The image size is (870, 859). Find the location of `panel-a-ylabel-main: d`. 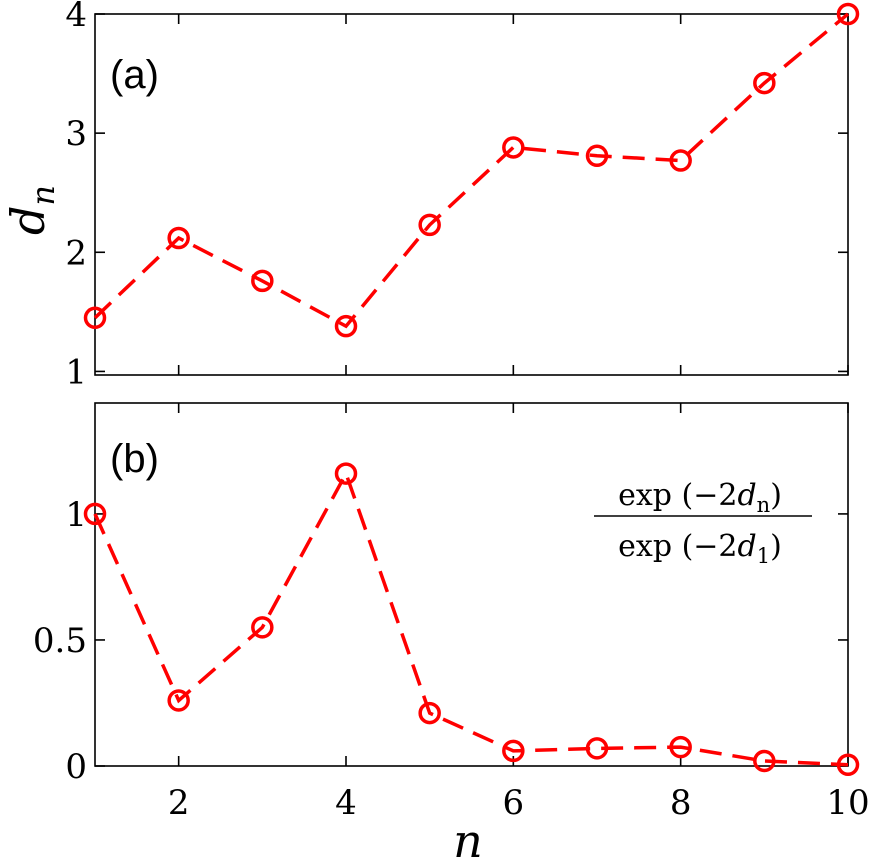

panel-a-ylabel-main: d is located at coordinates (28, 220).